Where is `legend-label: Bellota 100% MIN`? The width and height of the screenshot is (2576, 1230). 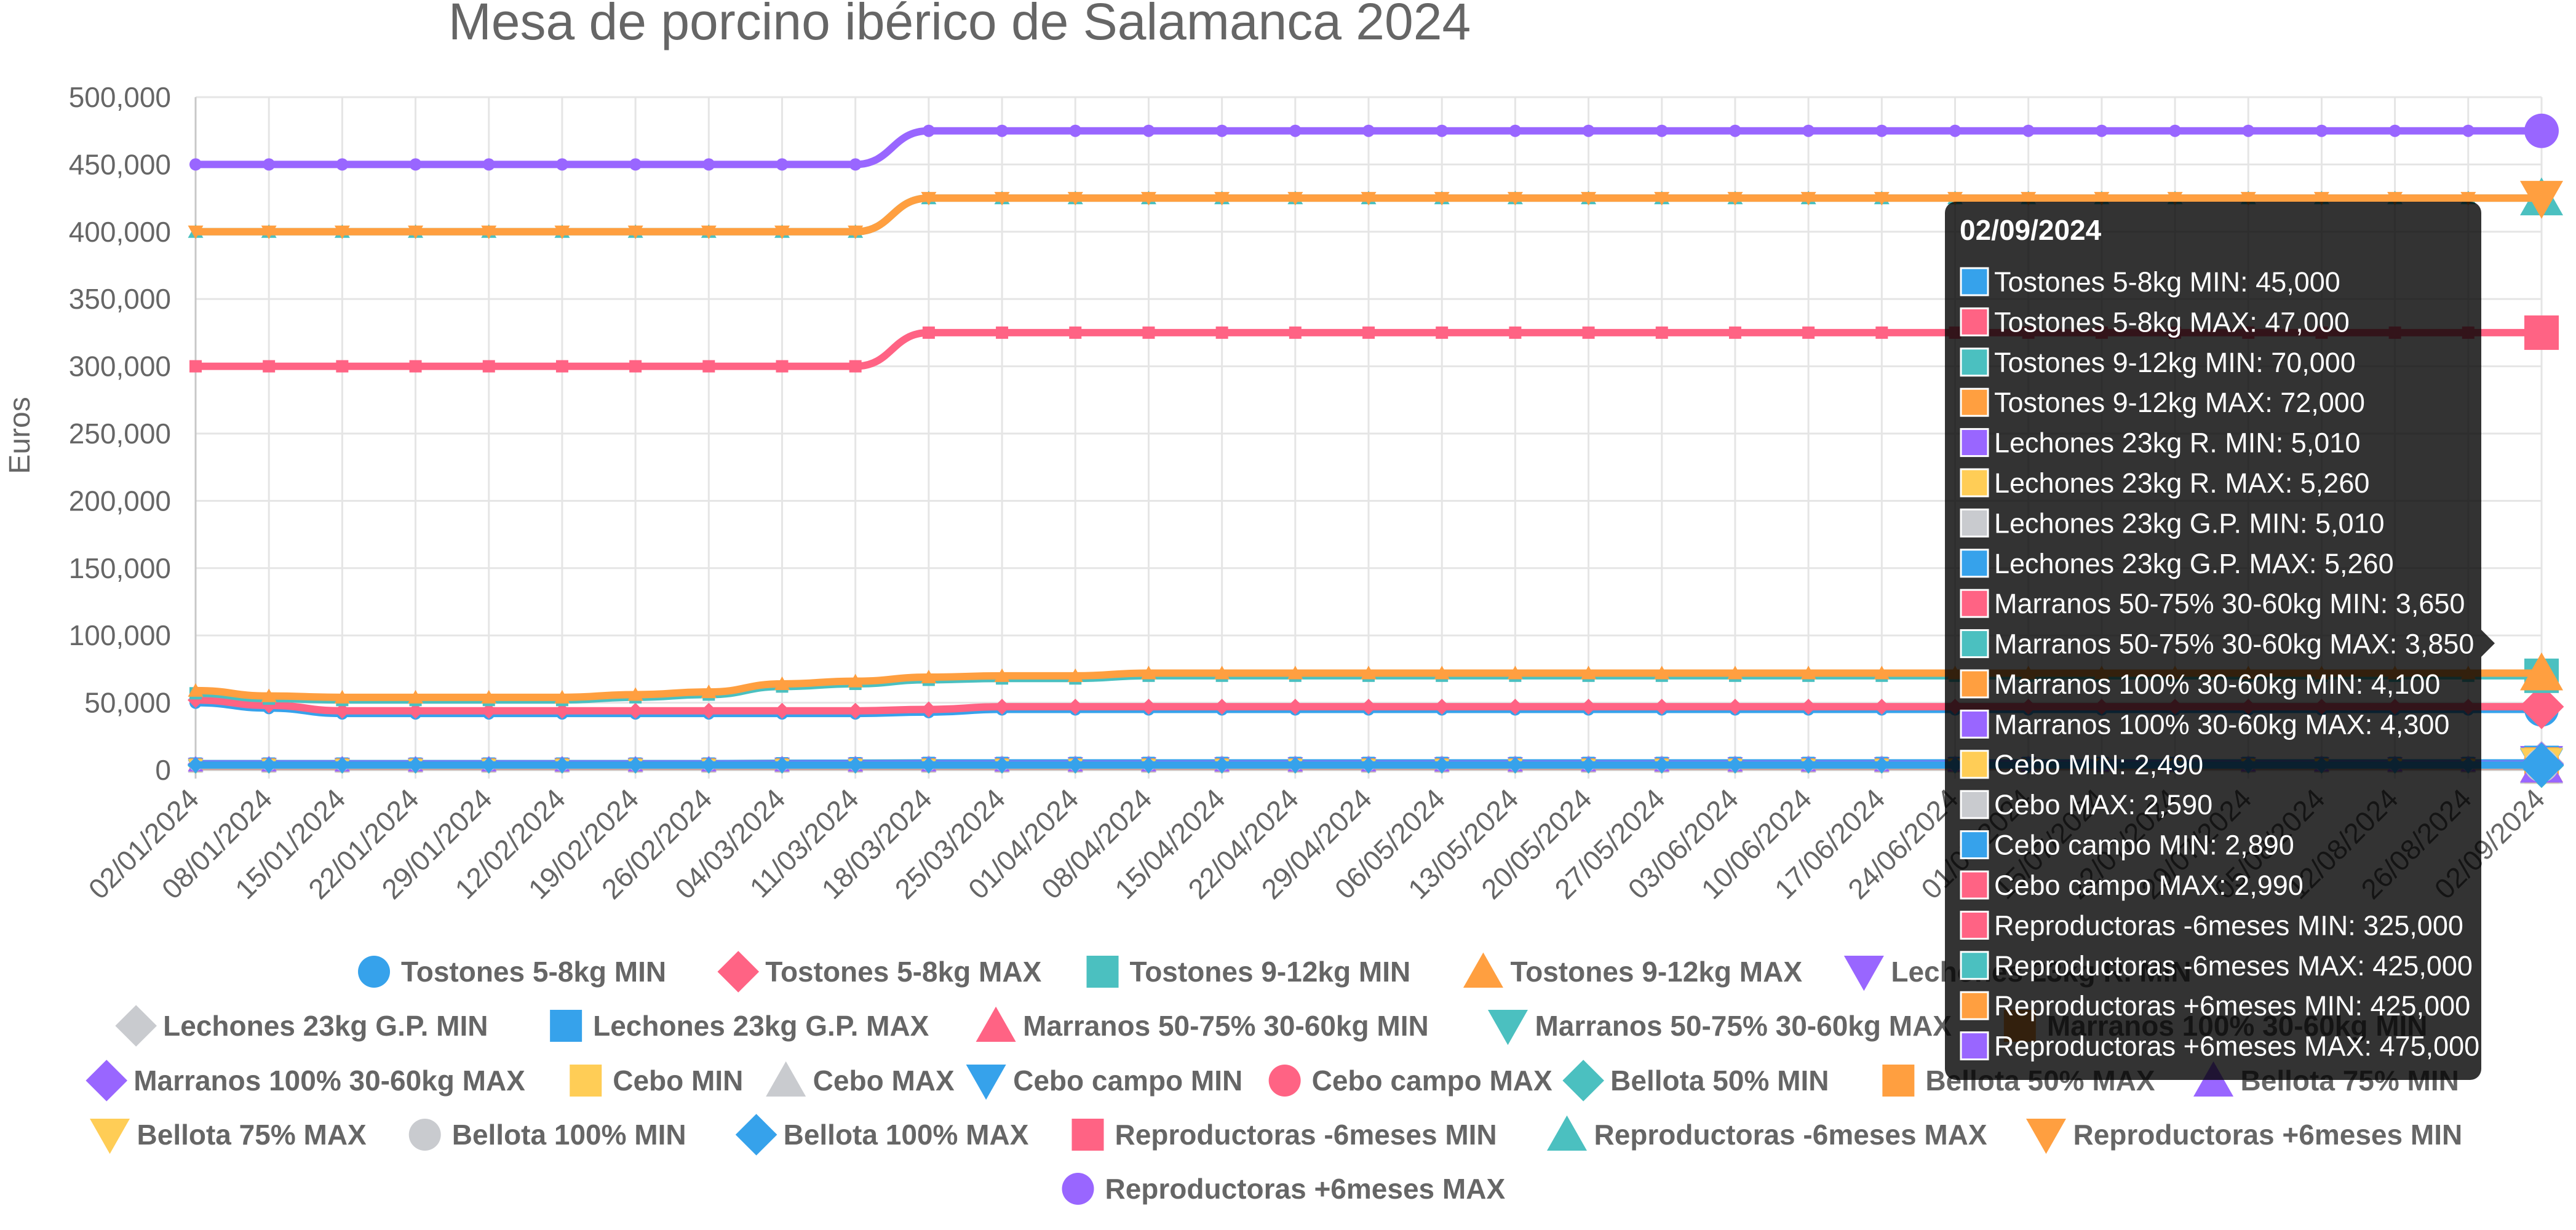
legend-label: Bellota 100% MIN is located at coordinates (569, 1135).